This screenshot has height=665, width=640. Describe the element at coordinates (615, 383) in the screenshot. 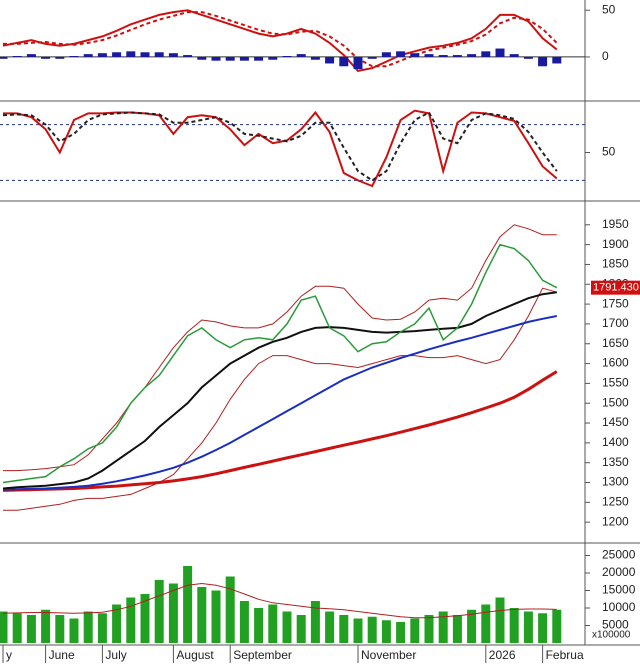

I see `y-tick-label: 1550` at that location.